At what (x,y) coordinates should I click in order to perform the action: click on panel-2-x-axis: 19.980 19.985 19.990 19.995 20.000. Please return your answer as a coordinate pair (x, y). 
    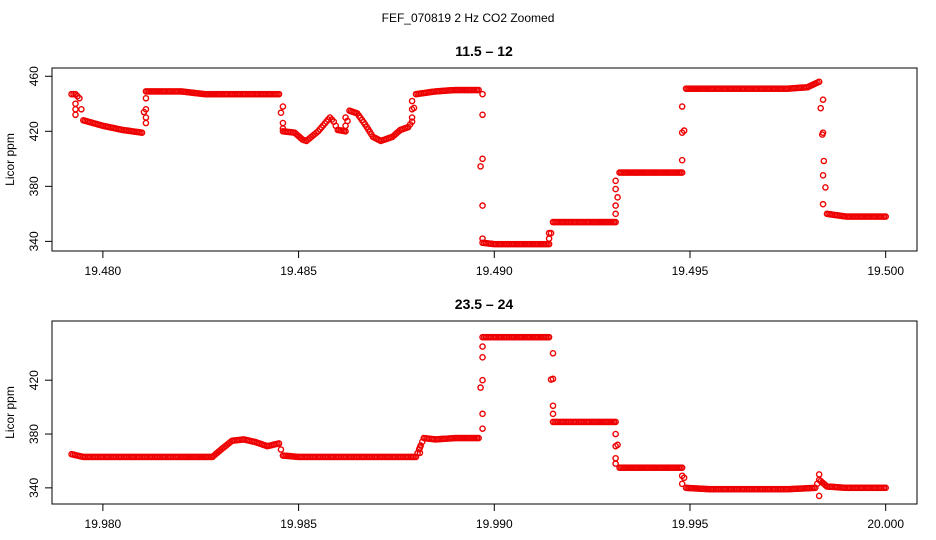
    Looking at the image, I should click on (494, 517).